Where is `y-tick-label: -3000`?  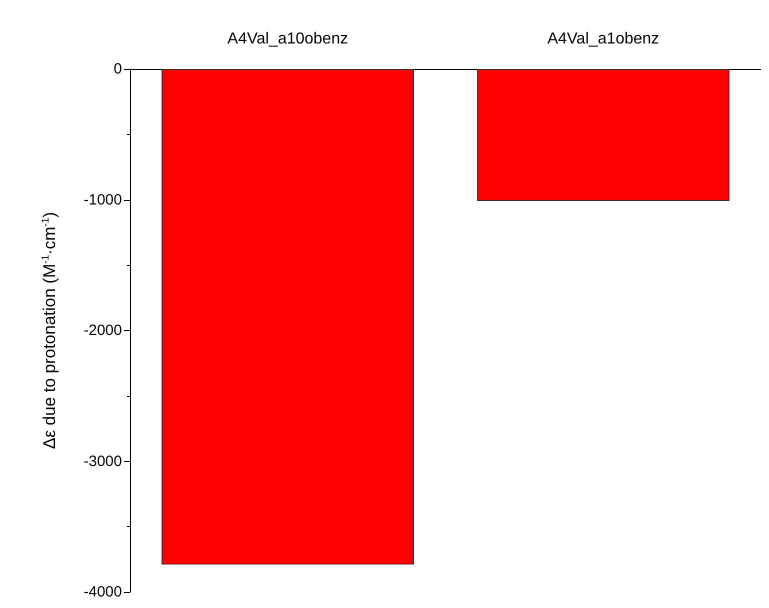 y-tick-label: -3000 is located at coordinates (103, 461).